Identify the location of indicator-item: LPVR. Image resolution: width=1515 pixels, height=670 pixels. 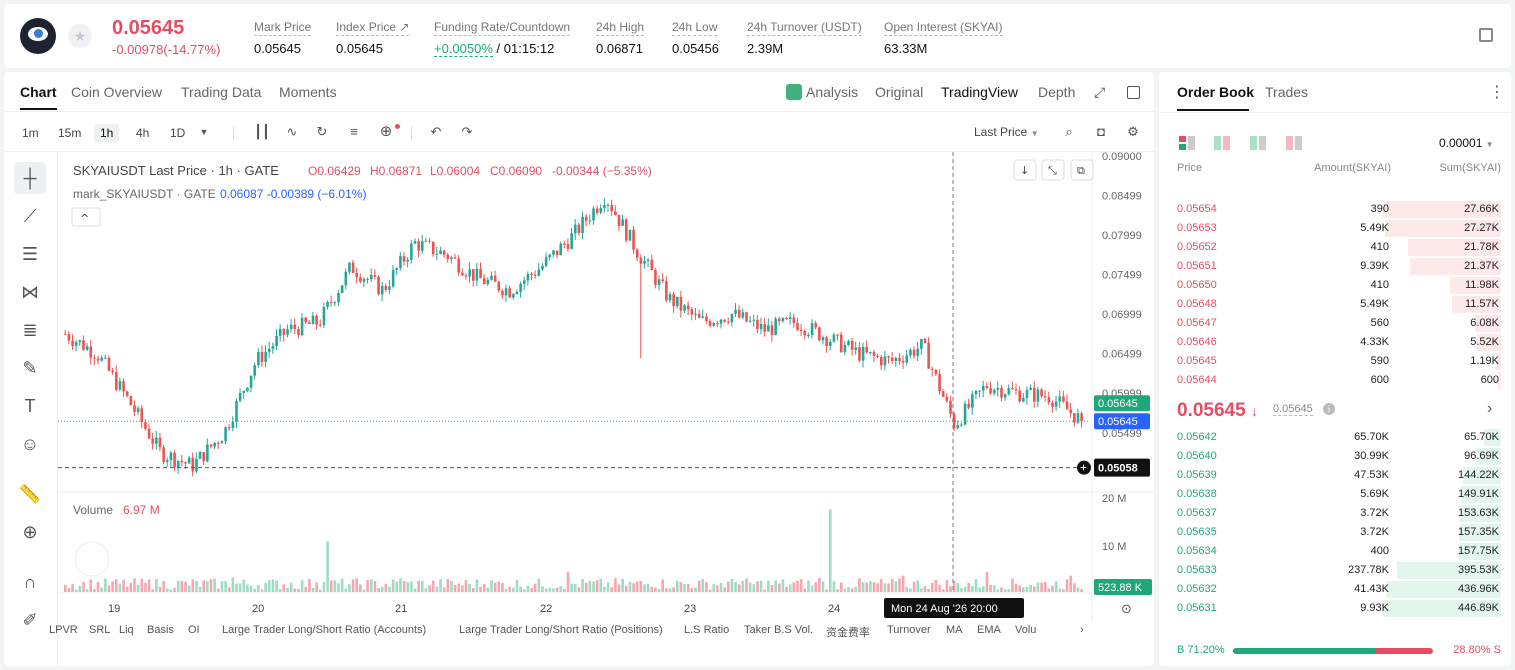
(63, 630).